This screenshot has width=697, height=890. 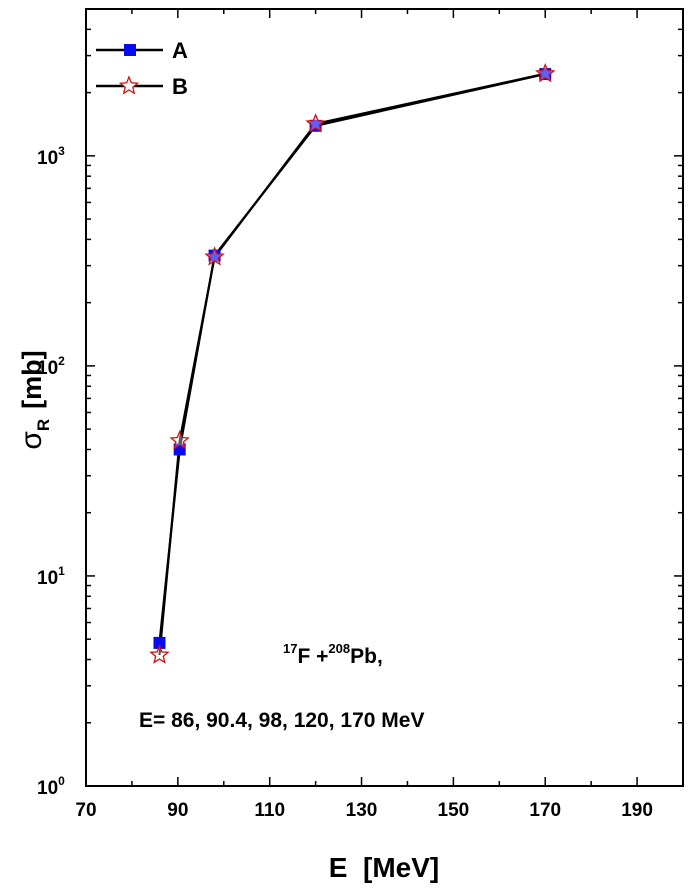 What do you see at coordinates (180, 86) in the screenshot?
I see `legend-label-b: B` at bounding box center [180, 86].